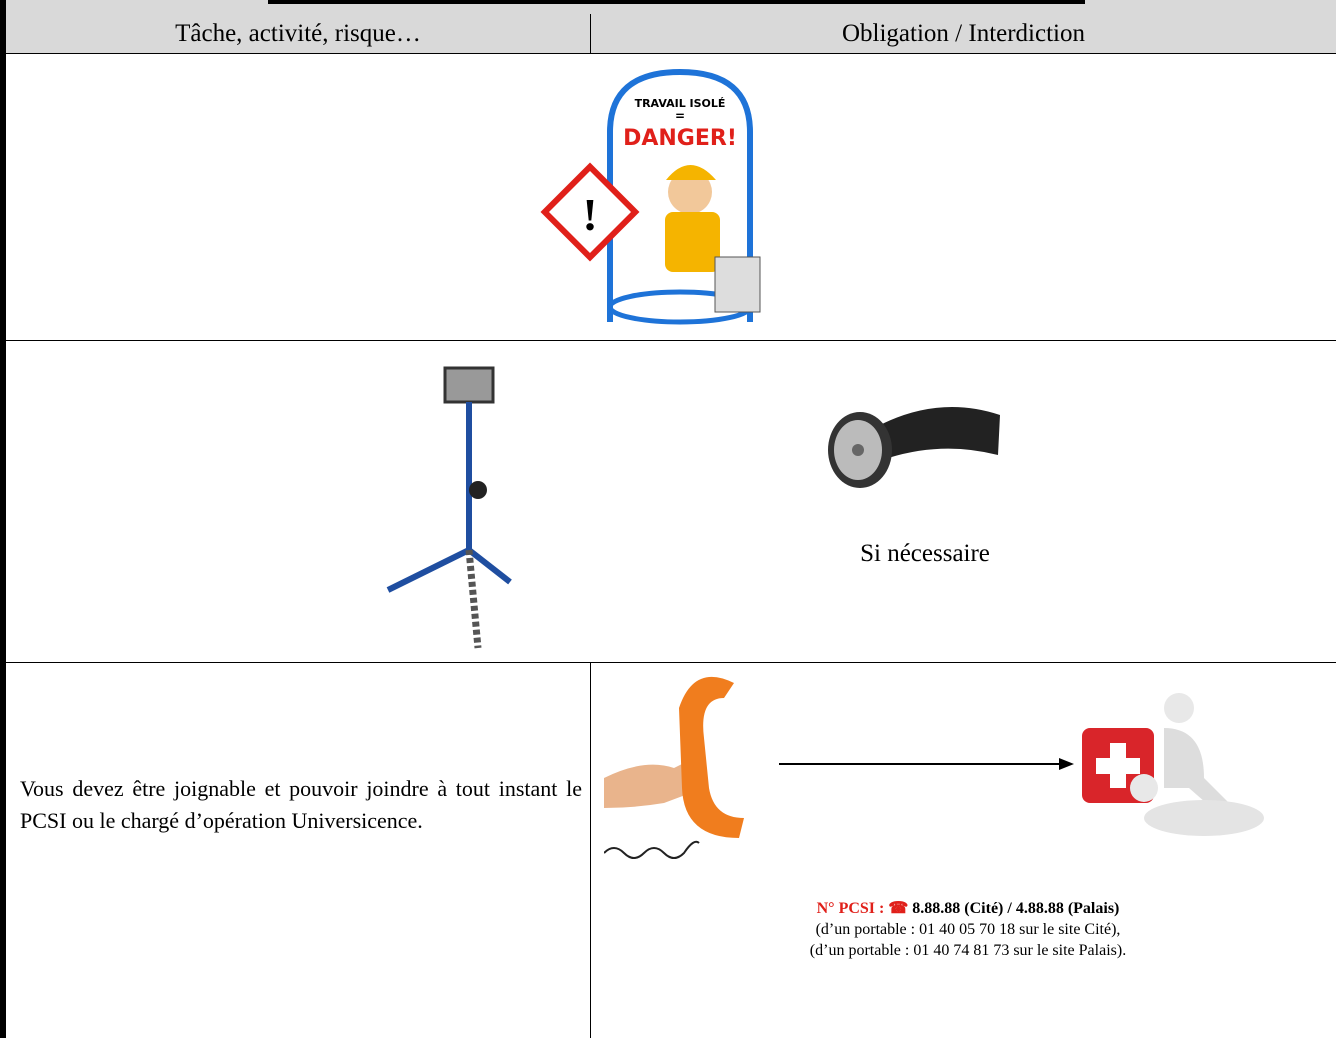 The image size is (1336, 1038). What do you see at coordinates (650, 196) in the screenshot?
I see `isolated-work-poster: TRAVAIL ISOLÉ = DANGER! !` at bounding box center [650, 196].